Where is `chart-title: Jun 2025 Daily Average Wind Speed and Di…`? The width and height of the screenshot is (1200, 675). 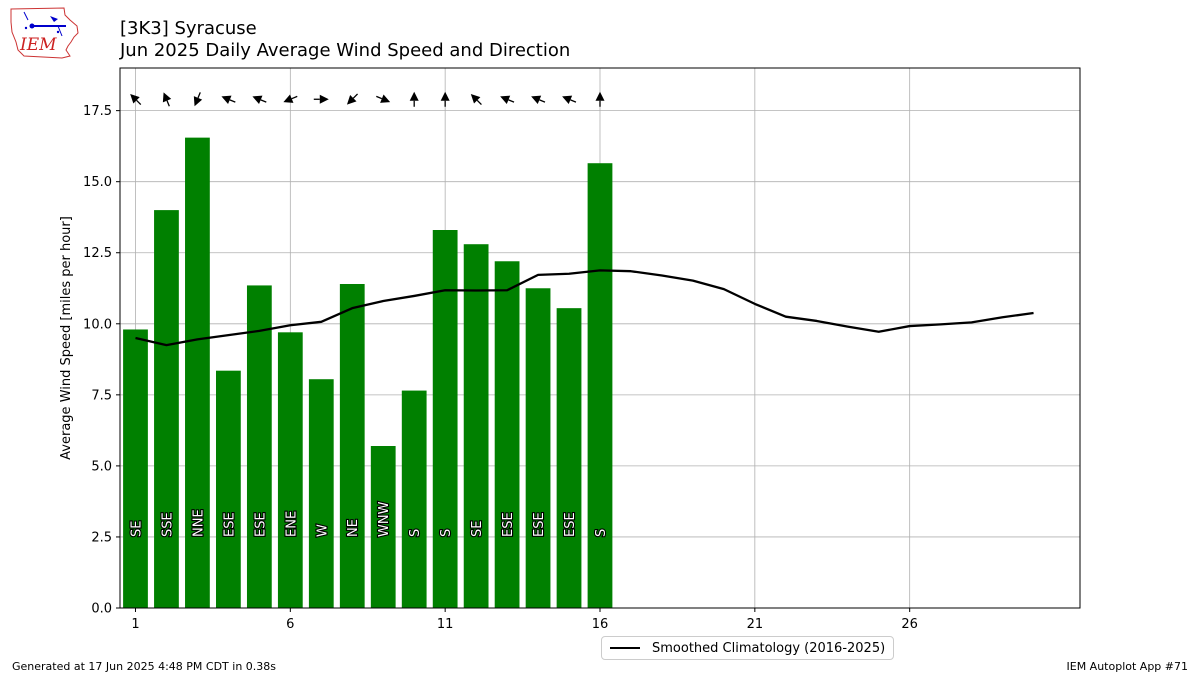 chart-title: Jun 2025 Daily Average Wind Speed and Di… is located at coordinates (345, 50).